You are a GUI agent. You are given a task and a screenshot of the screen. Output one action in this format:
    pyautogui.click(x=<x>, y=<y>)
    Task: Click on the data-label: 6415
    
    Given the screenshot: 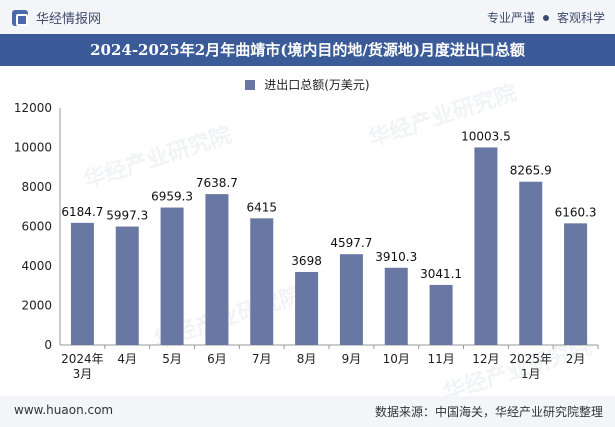 What is the action you would take?
    pyautogui.click(x=261, y=207)
    